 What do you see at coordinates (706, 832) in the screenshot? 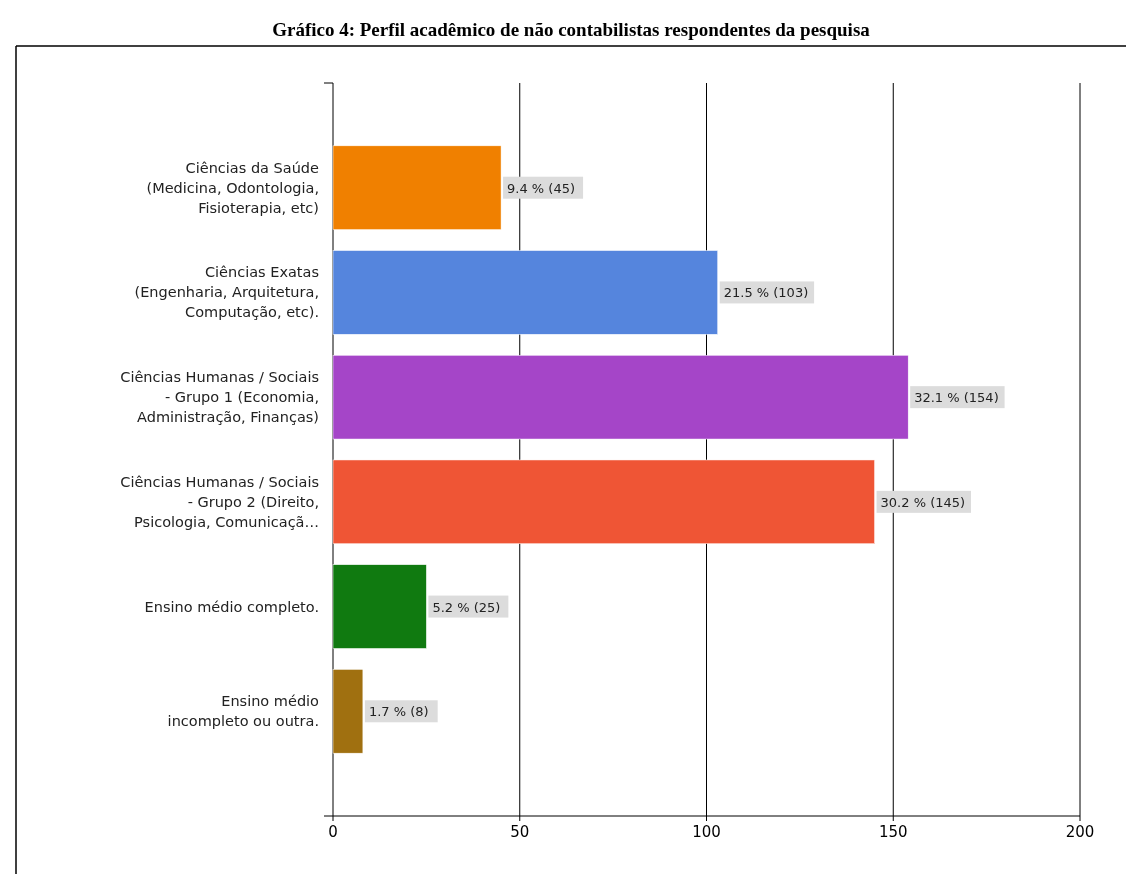
I see `x-tick-label: 100` at bounding box center [706, 832].